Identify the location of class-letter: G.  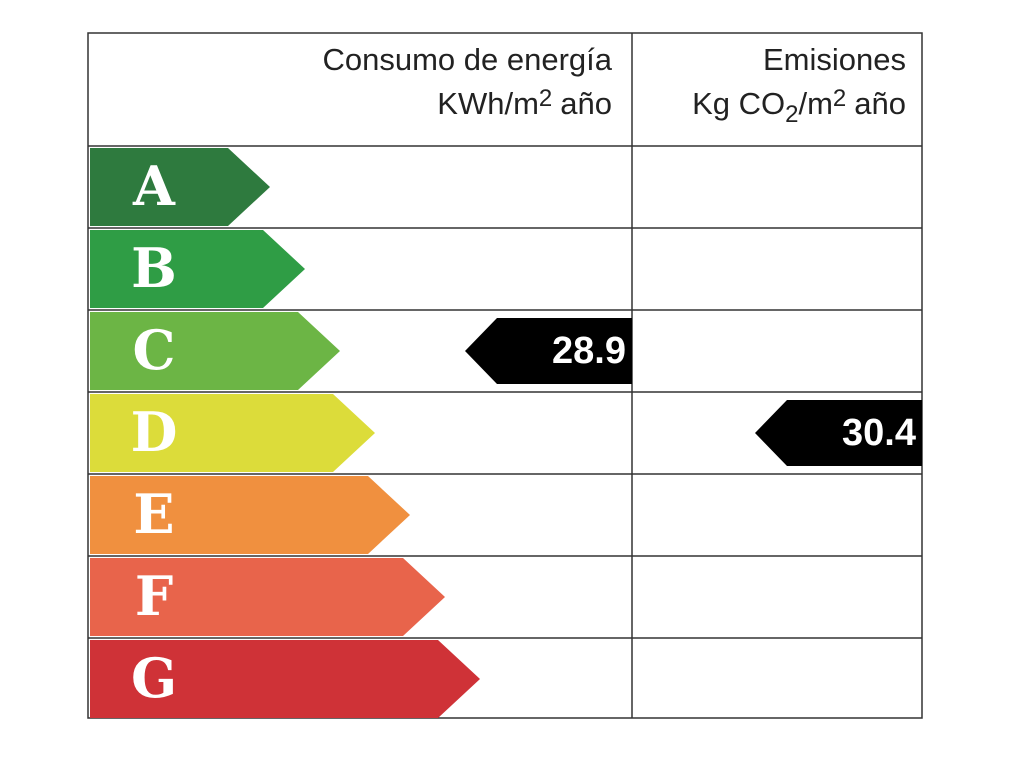
(154, 678).